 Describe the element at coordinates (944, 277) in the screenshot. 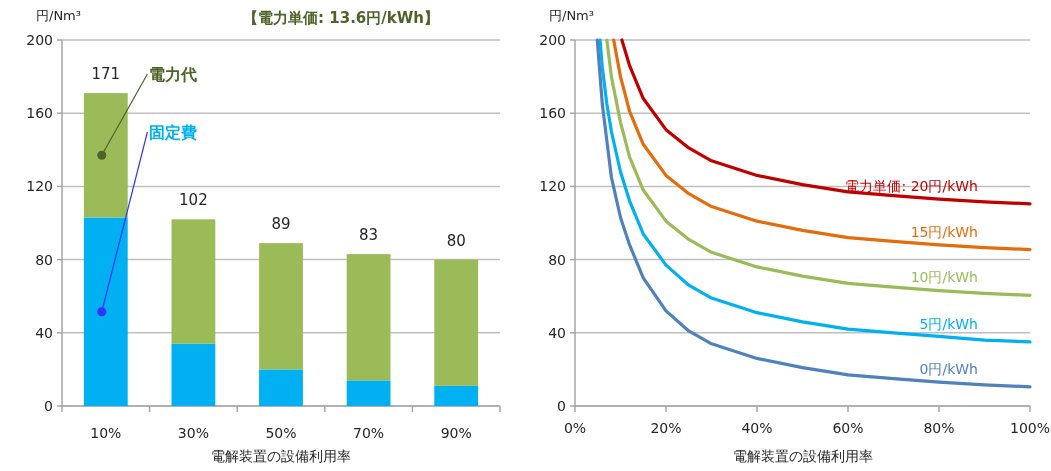

I see `series-label: 10円/kWh` at that location.